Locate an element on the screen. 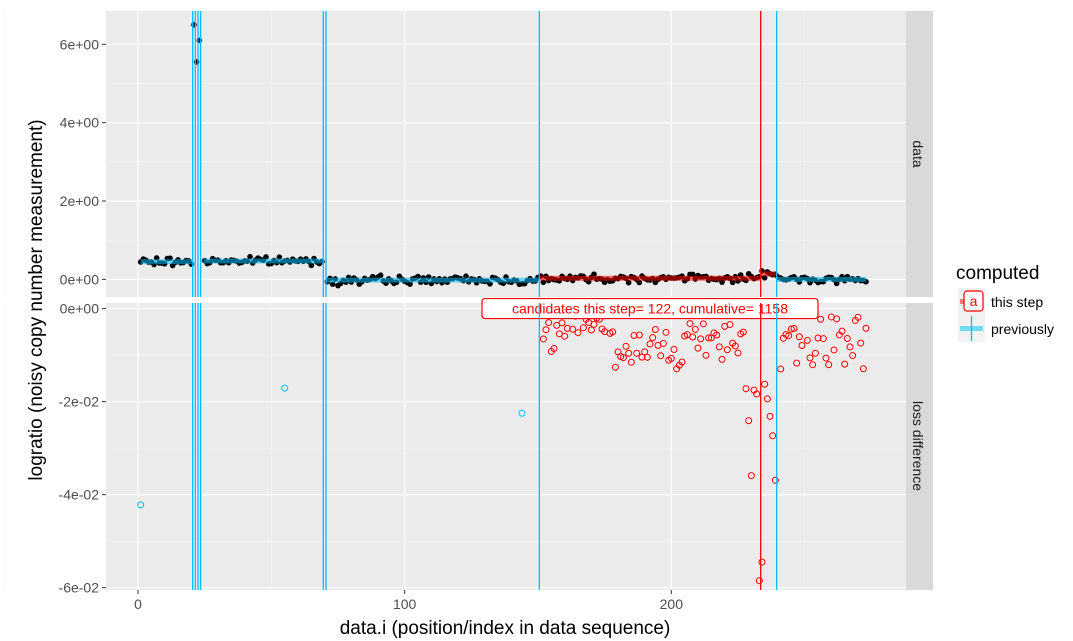 The width and height of the screenshot is (1073, 641). annotation-box is located at coordinates (650, 308).